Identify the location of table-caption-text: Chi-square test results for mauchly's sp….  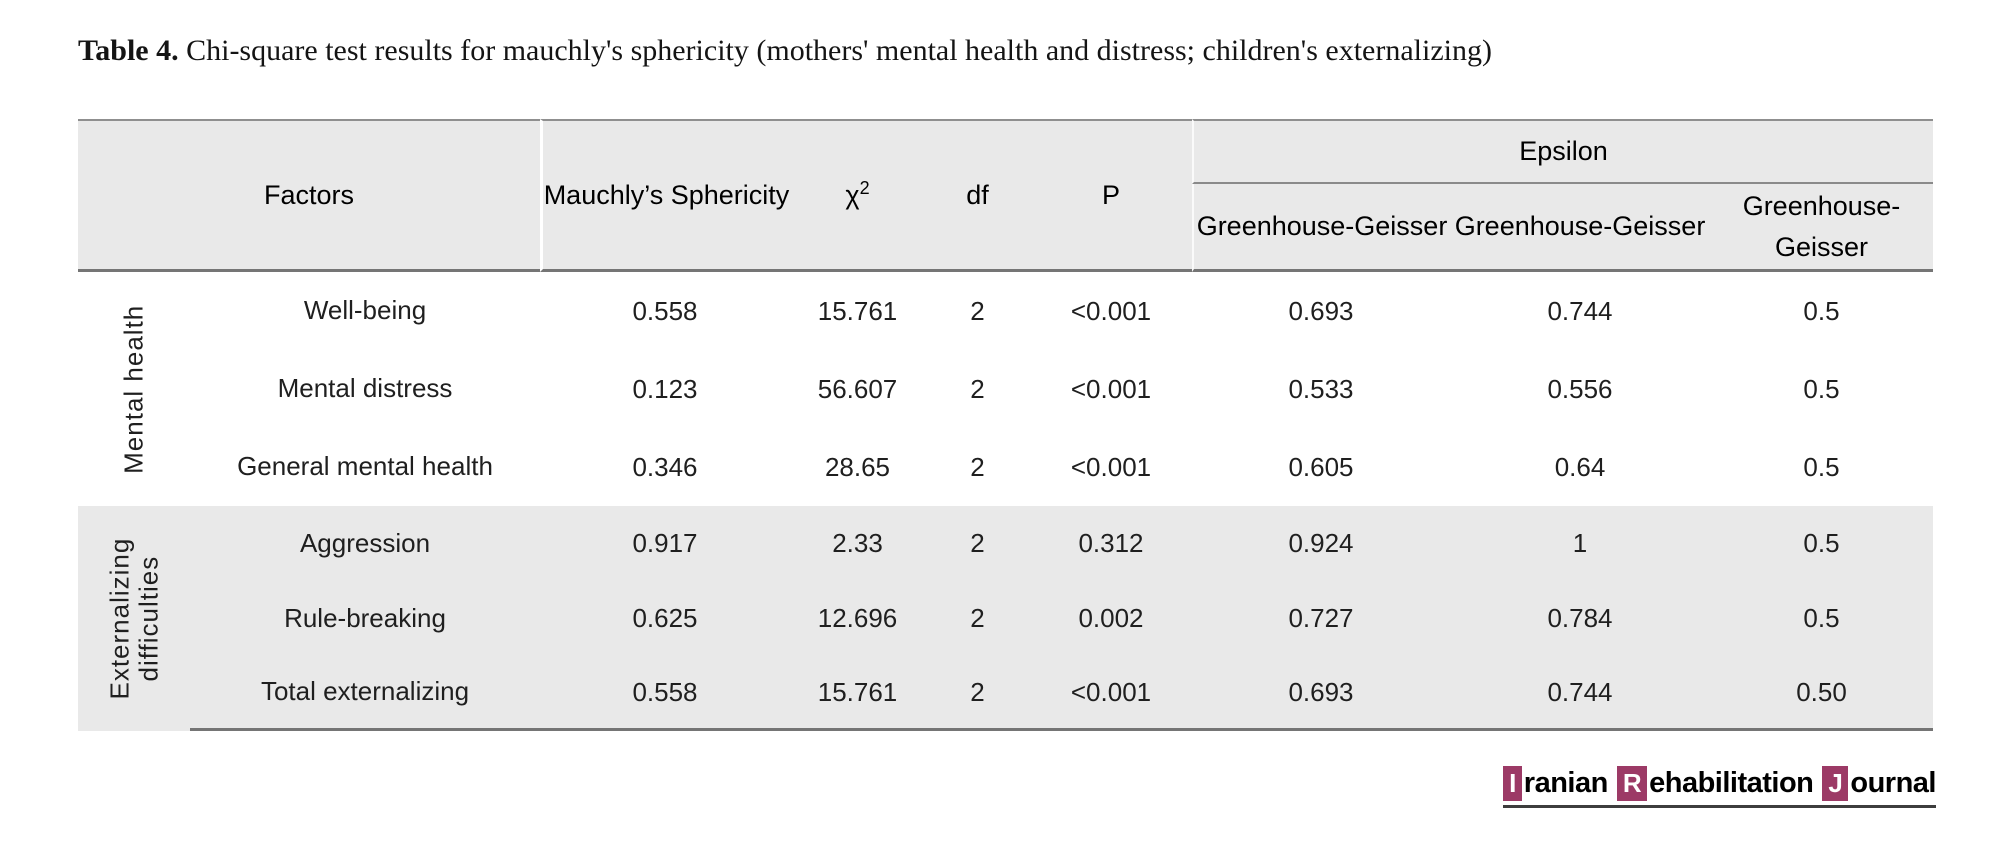
(835, 50).